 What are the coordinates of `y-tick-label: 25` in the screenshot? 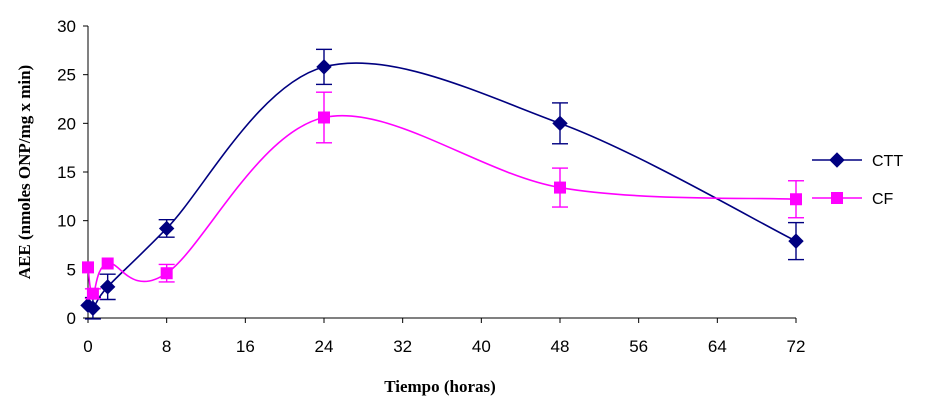 It's located at (66, 75).